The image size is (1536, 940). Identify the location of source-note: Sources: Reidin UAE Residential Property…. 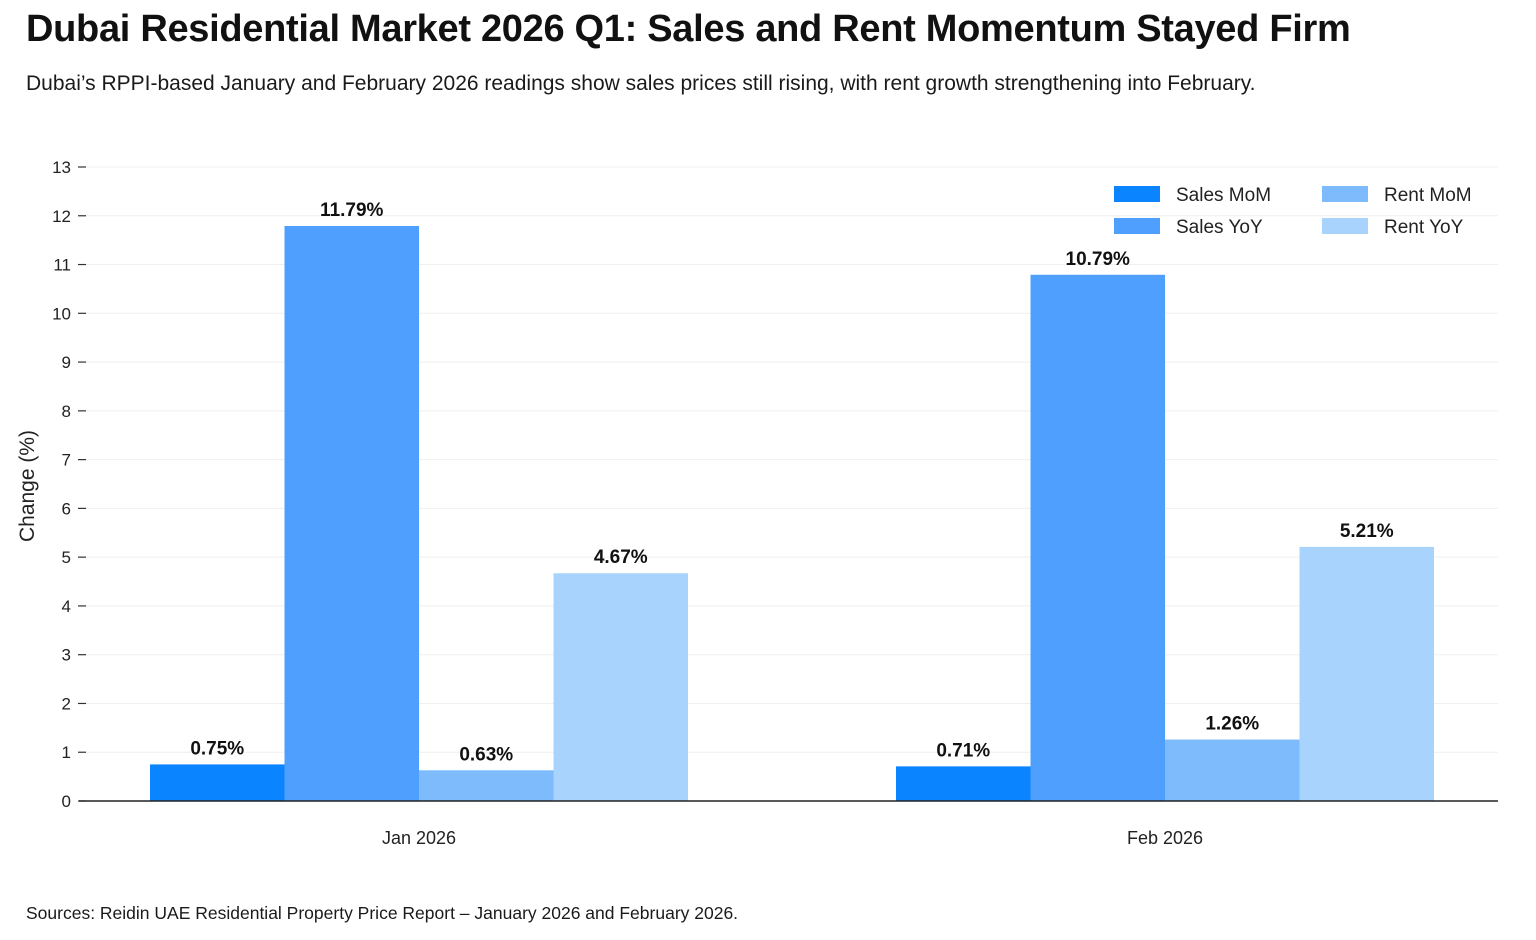
(382, 913).